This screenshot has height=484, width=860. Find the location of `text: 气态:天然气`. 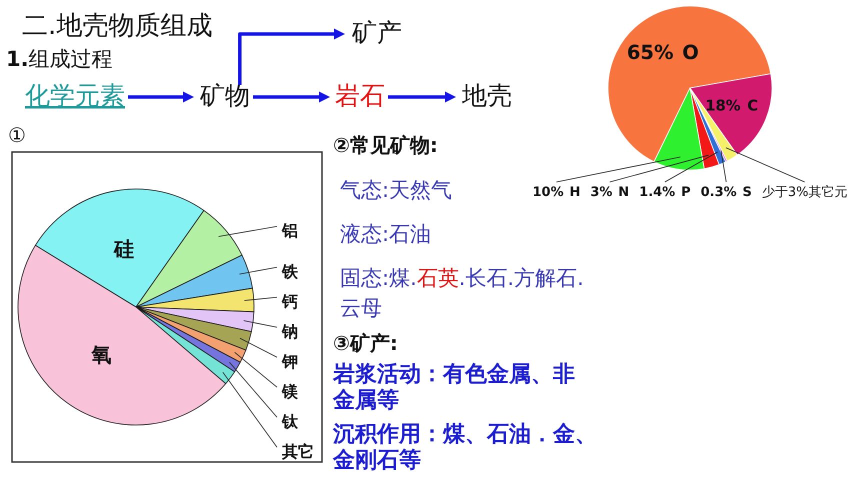

text: 气态:天然气 is located at coordinates (396, 190).